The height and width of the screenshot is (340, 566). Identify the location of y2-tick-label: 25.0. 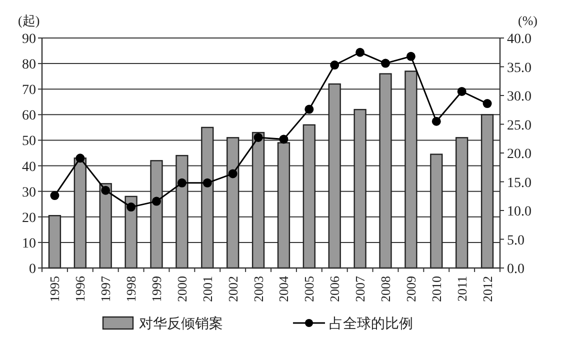
(519, 126).